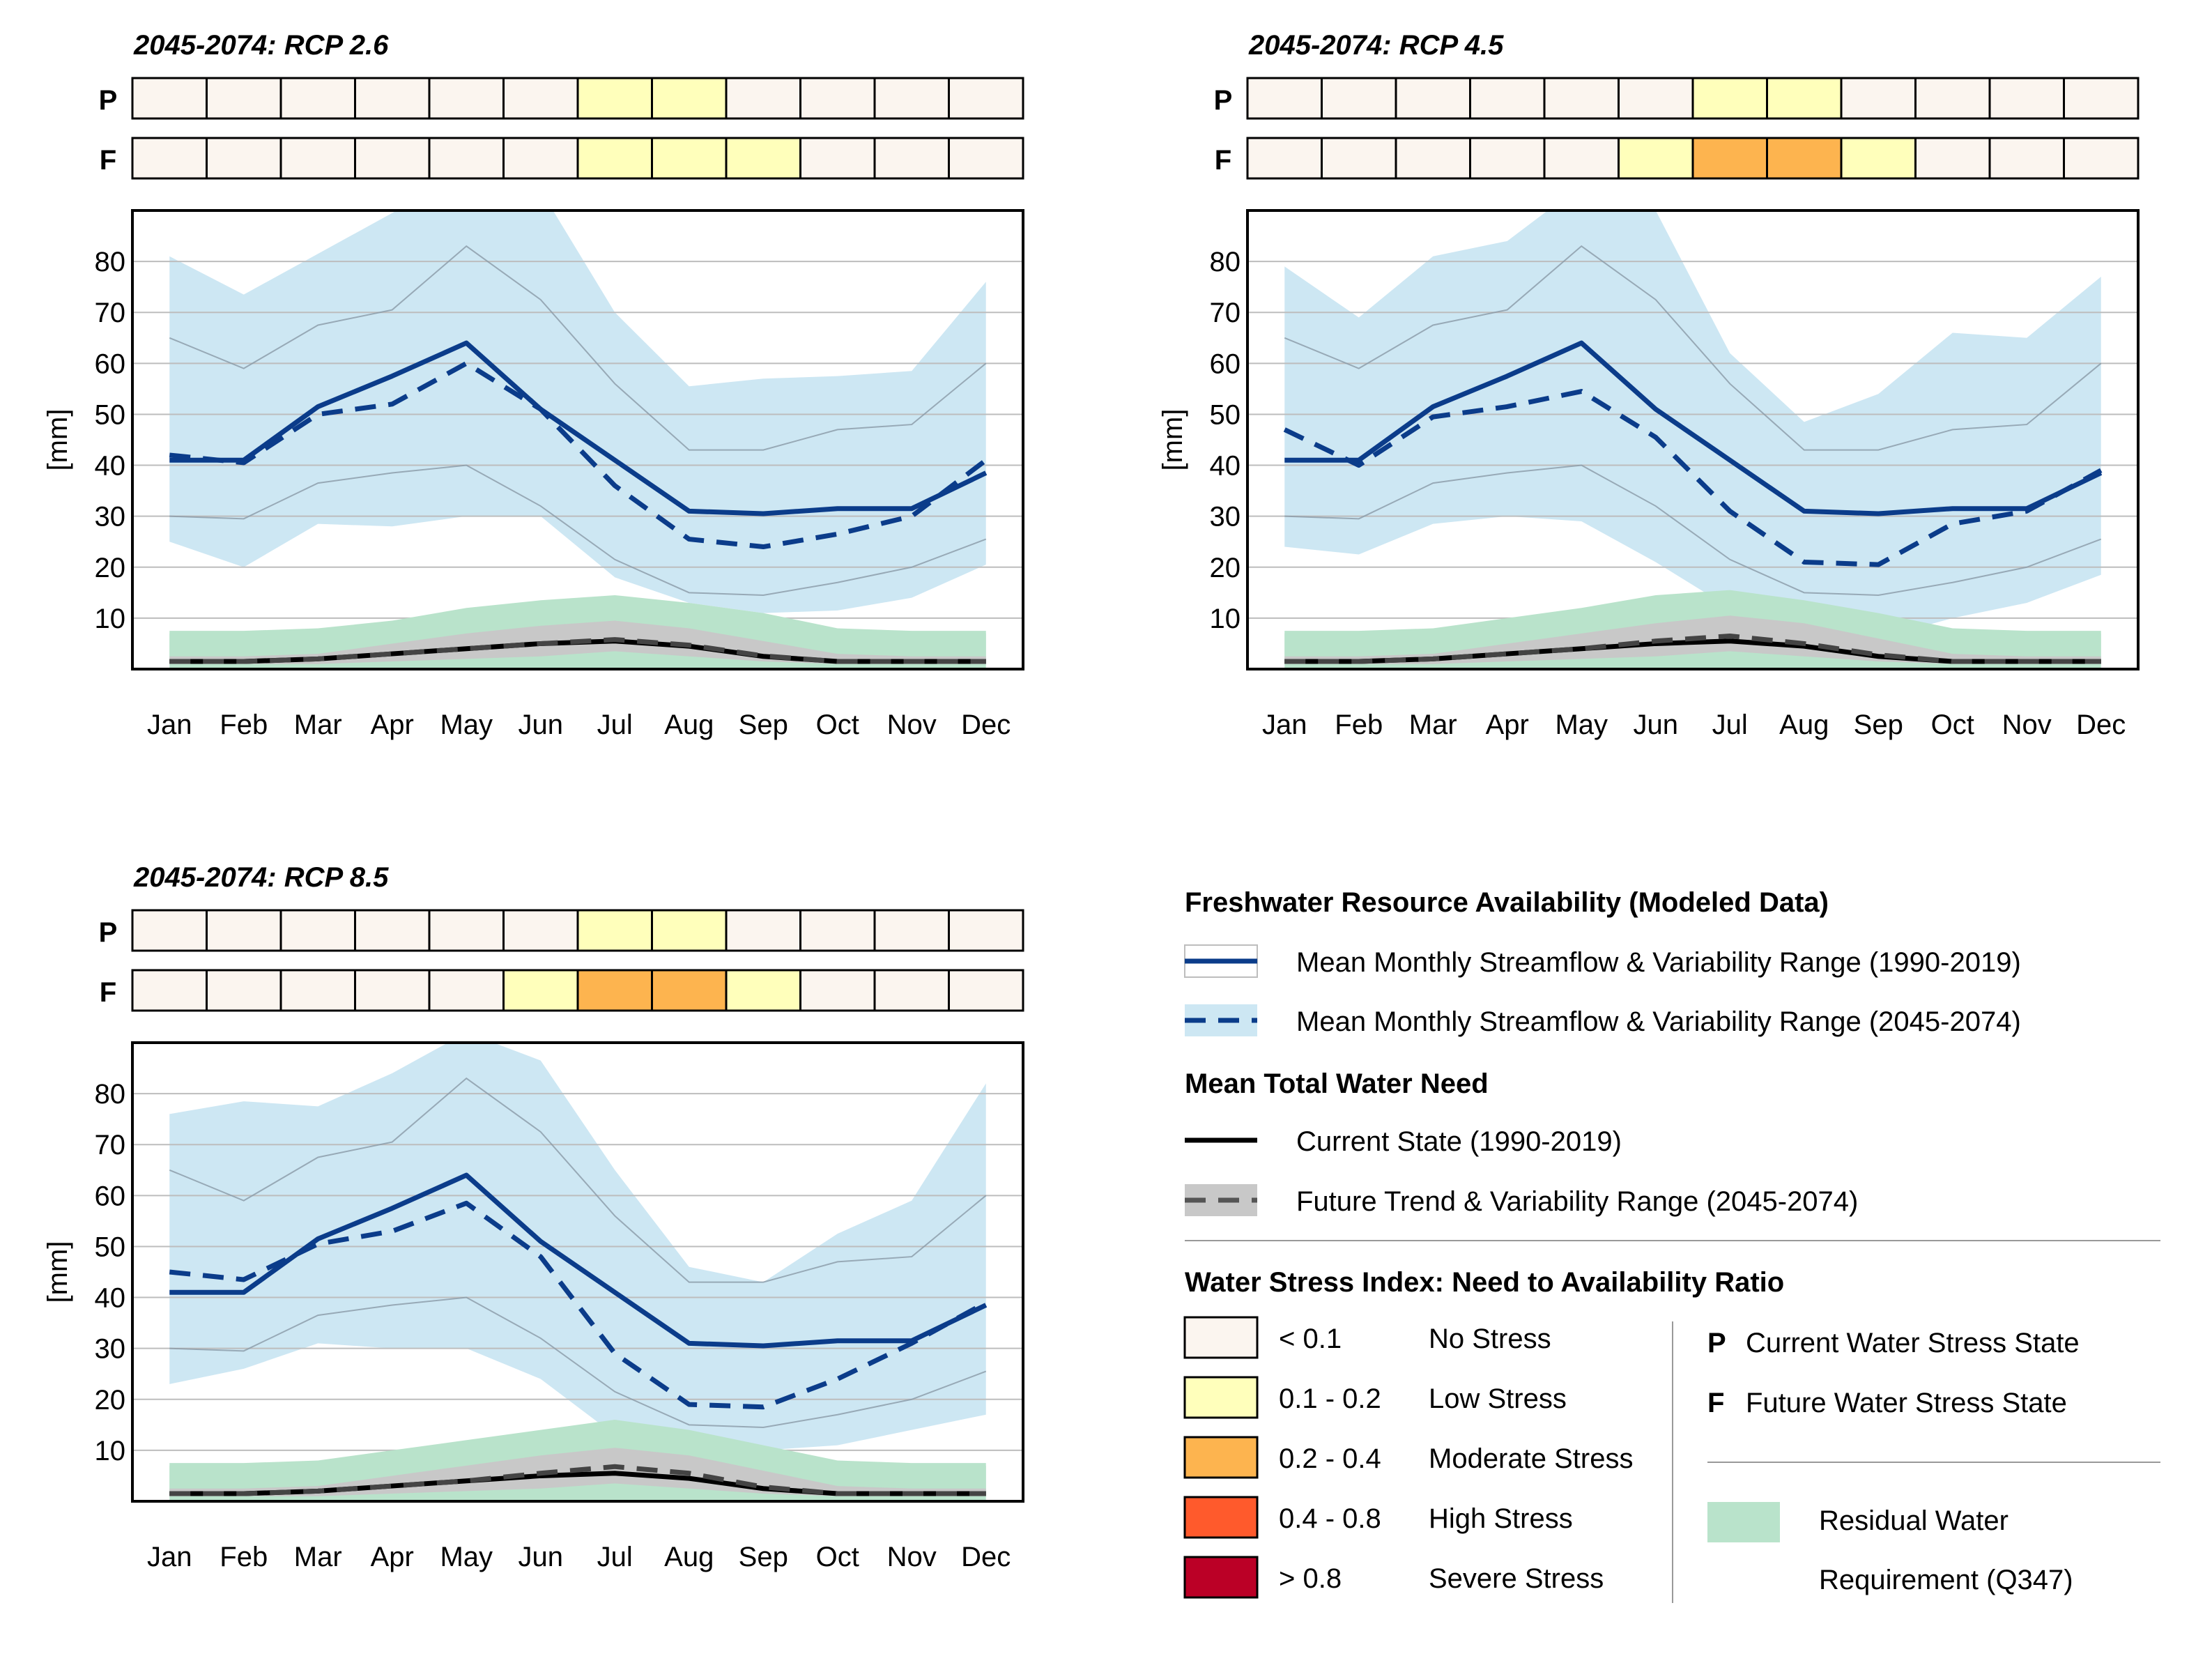 The width and height of the screenshot is (2212, 1656). Describe the element at coordinates (318, 1557) in the screenshot. I see `x-tick-label-mar: Mar` at that location.